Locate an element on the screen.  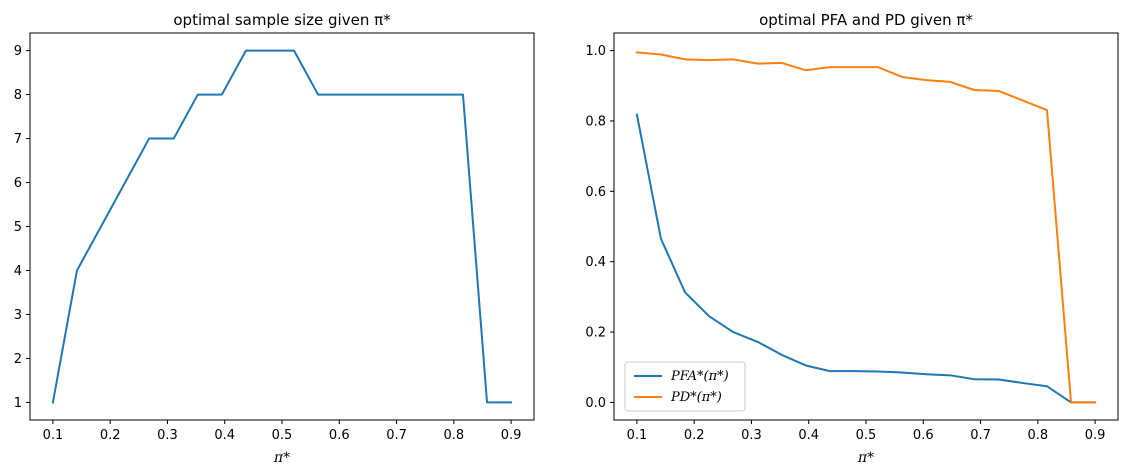
chart-left-xtick-label: 0.9 is located at coordinates (511, 435).